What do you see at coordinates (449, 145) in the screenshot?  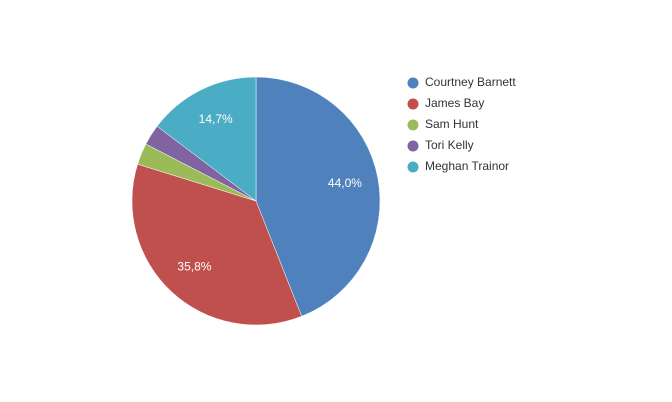 I see `legend-label: Tori Kelly` at bounding box center [449, 145].